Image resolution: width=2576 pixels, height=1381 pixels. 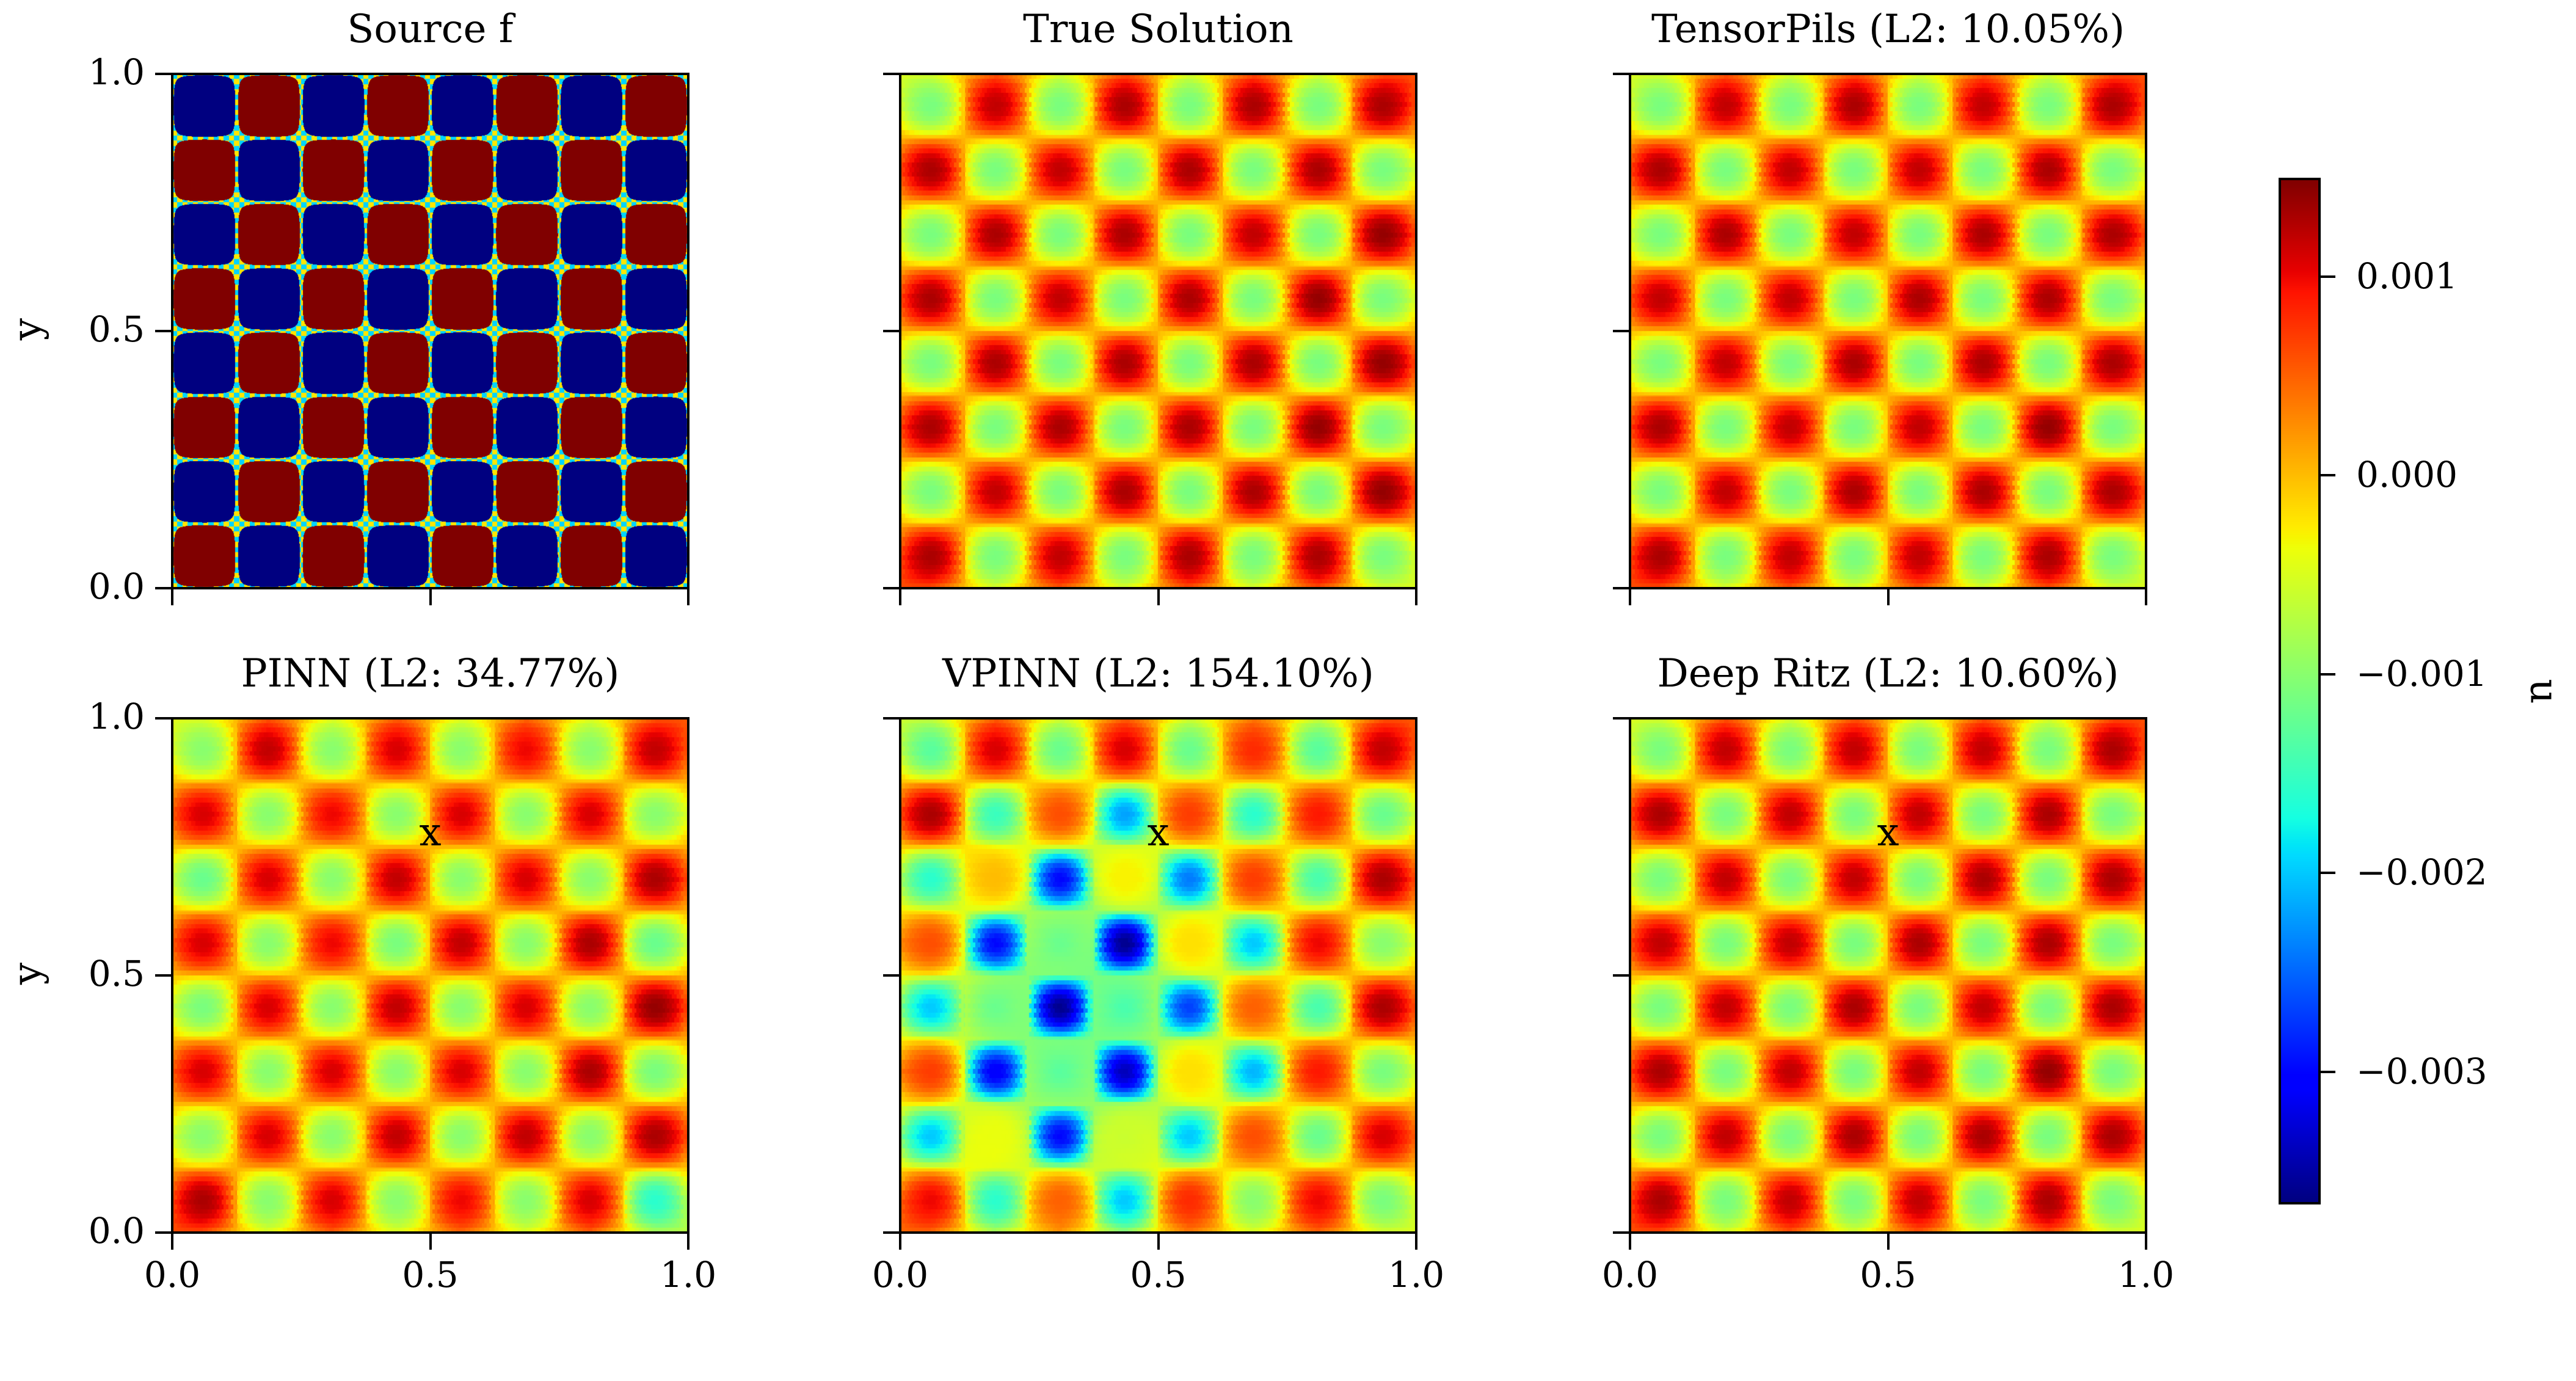 I want to click on panel-title: VPINN (L2: 154.10%), so click(x=1158, y=673).